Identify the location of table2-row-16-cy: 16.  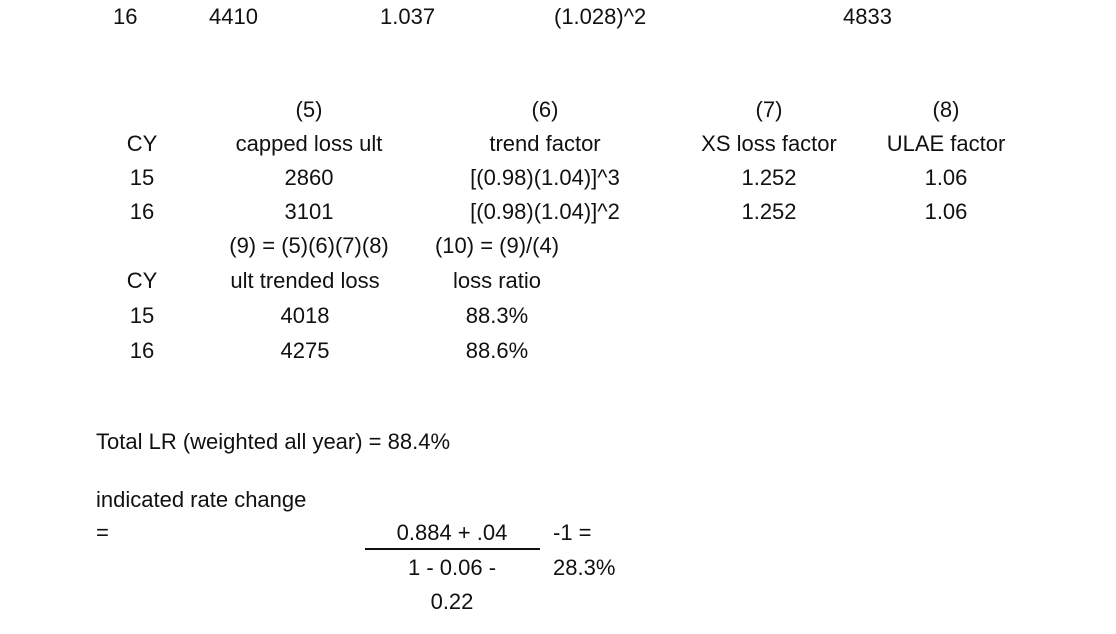
(142, 350).